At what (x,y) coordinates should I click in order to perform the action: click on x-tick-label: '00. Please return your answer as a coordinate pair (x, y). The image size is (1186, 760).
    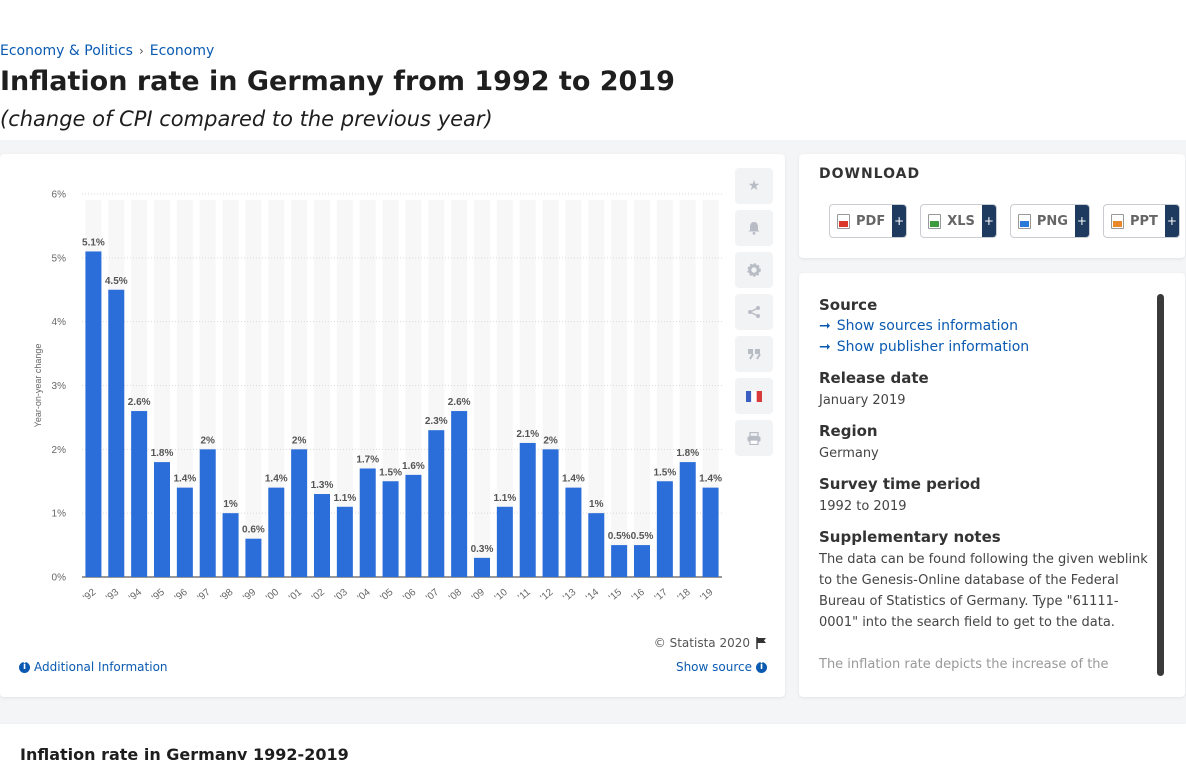
    Looking at the image, I should click on (272, 595).